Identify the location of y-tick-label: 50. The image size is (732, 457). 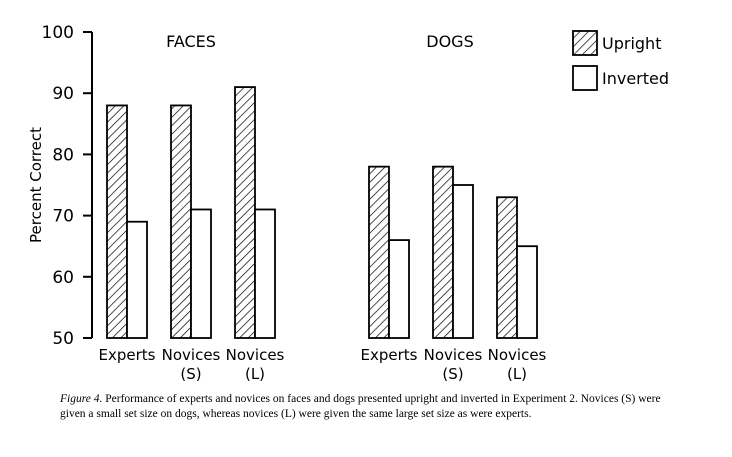
(63, 339).